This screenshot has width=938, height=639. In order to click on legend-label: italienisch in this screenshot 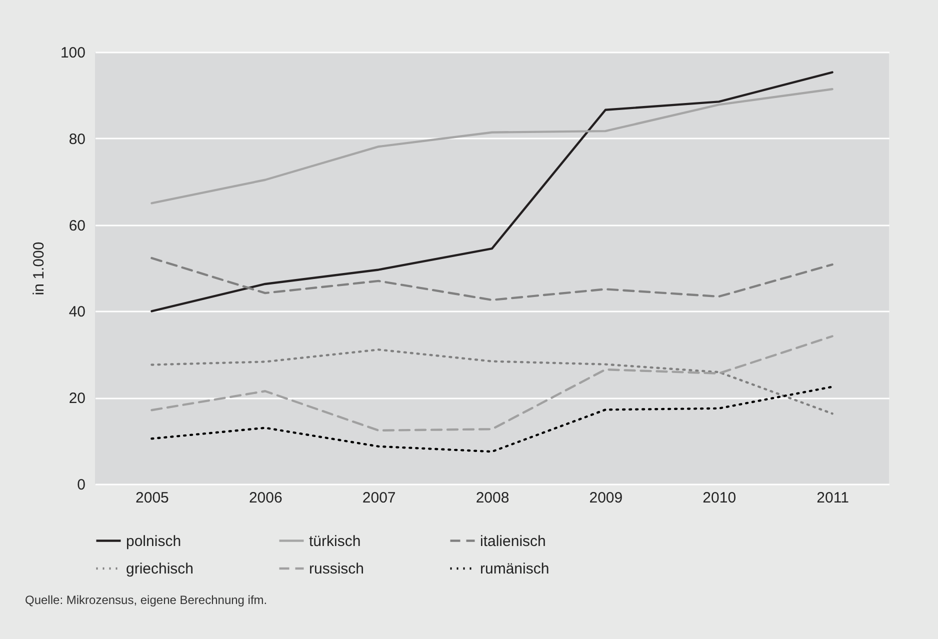, I will do `click(513, 541)`.